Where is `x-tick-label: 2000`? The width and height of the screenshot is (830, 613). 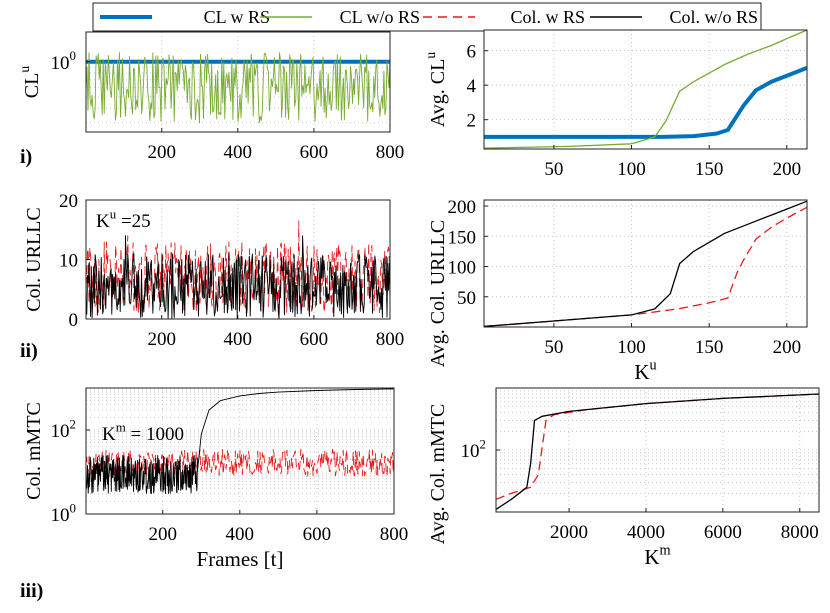
x-tick-label: 2000 is located at coordinates (569, 532).